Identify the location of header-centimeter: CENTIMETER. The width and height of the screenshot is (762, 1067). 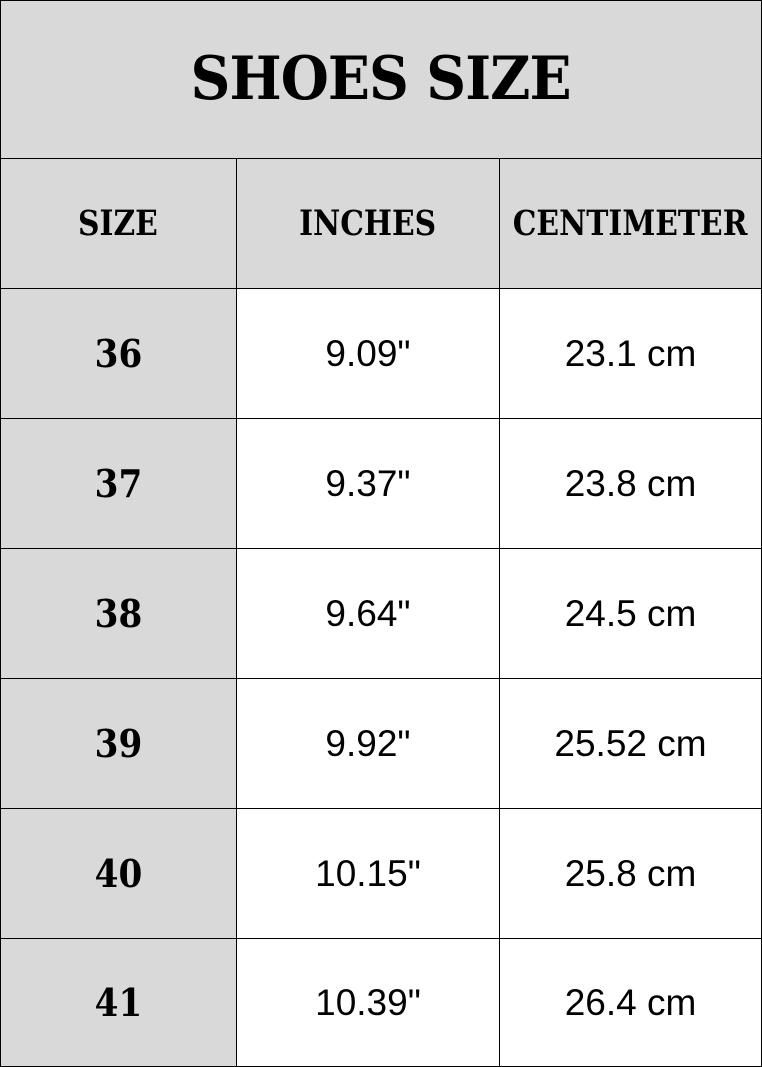
(631, 224).